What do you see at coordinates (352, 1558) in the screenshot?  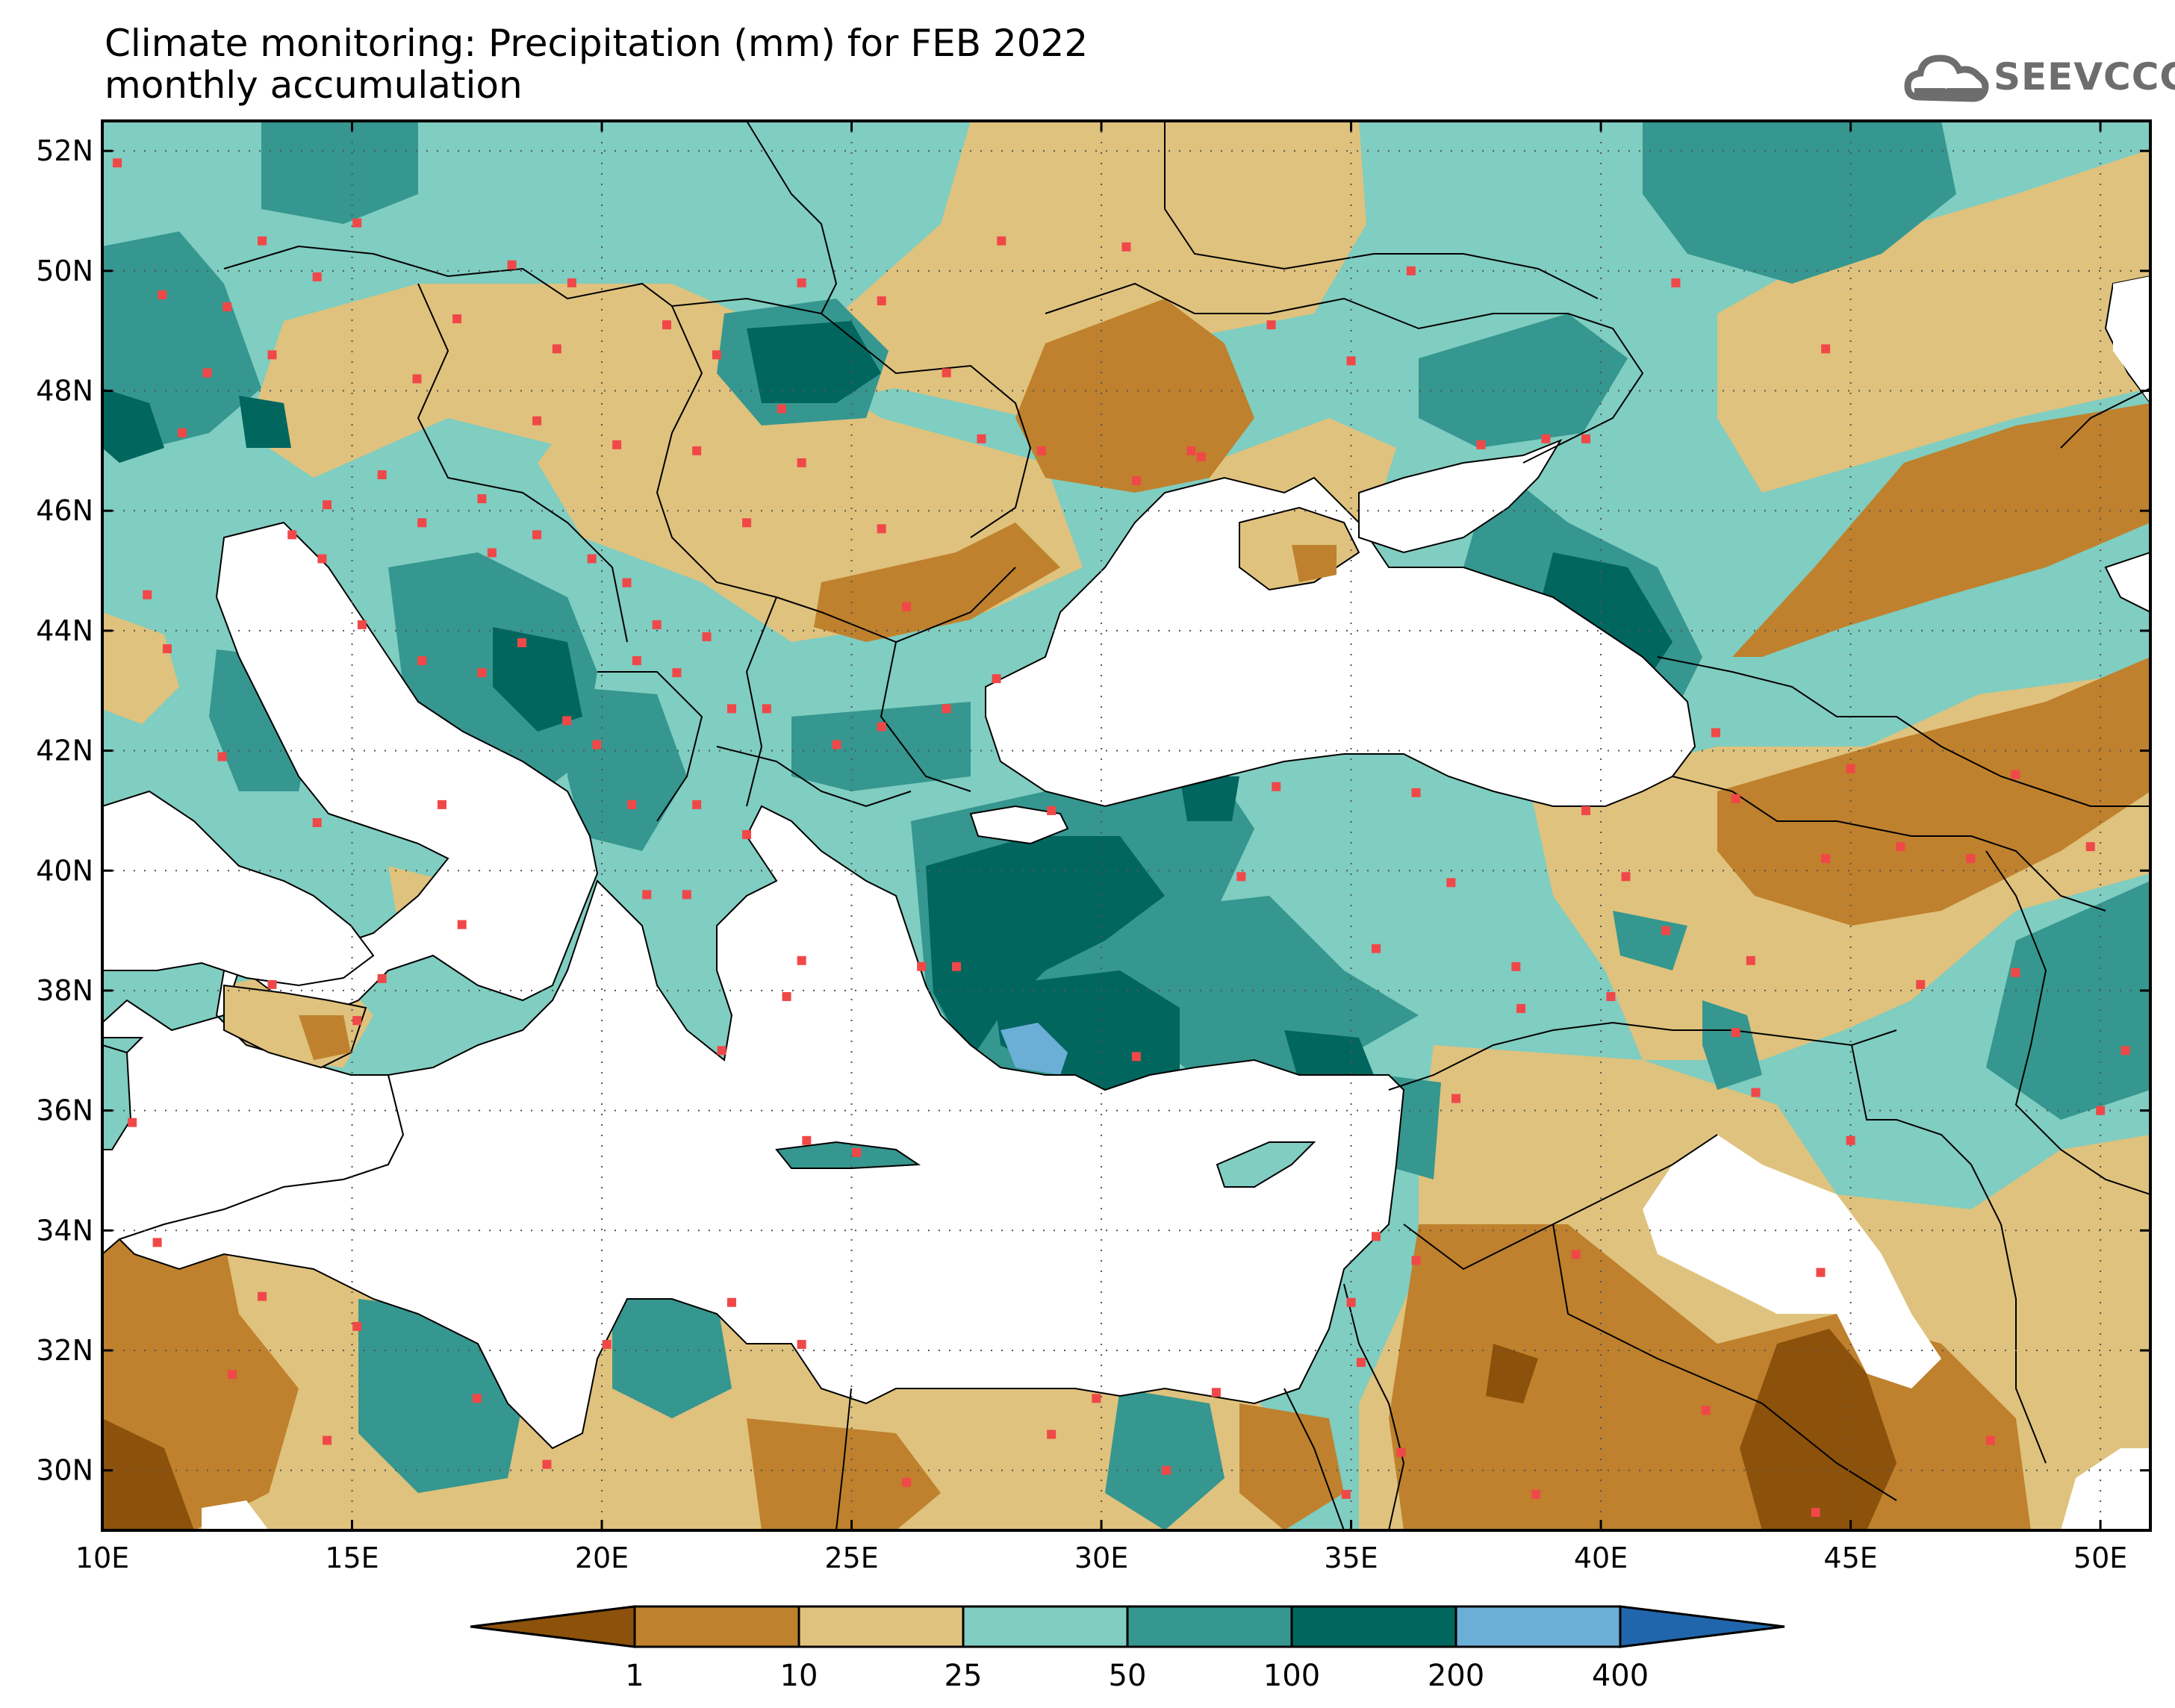 I see `lon-tick-label: 15E` at bounding box center [352, 1558].